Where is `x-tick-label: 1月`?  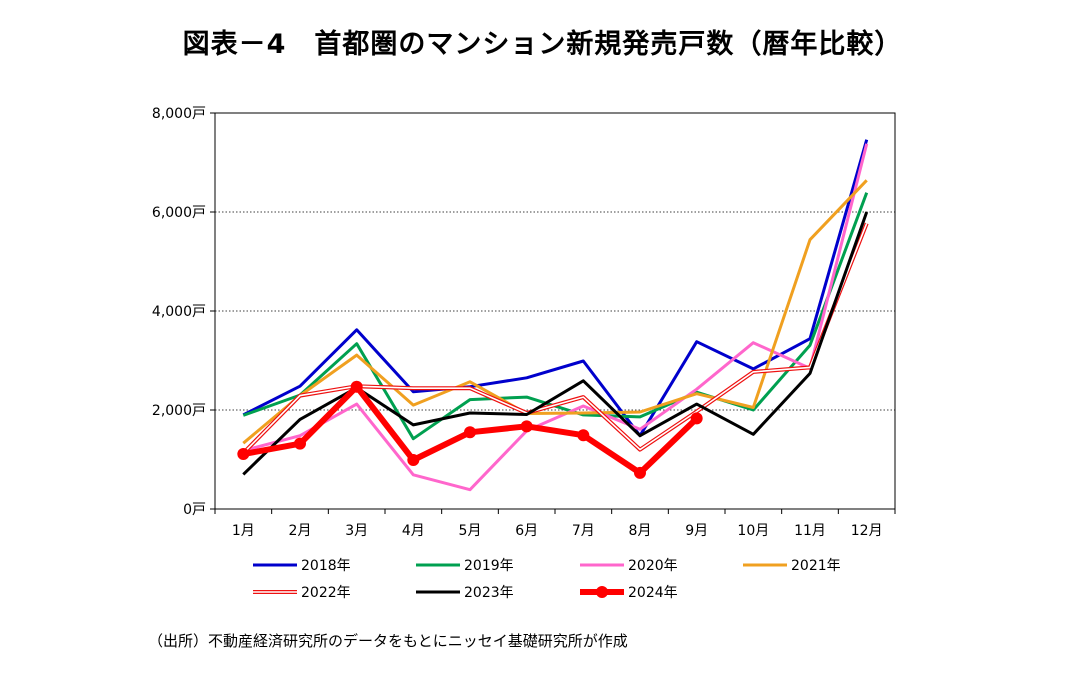
x-tick-label: 1月 is located at coordinates (243, 531).